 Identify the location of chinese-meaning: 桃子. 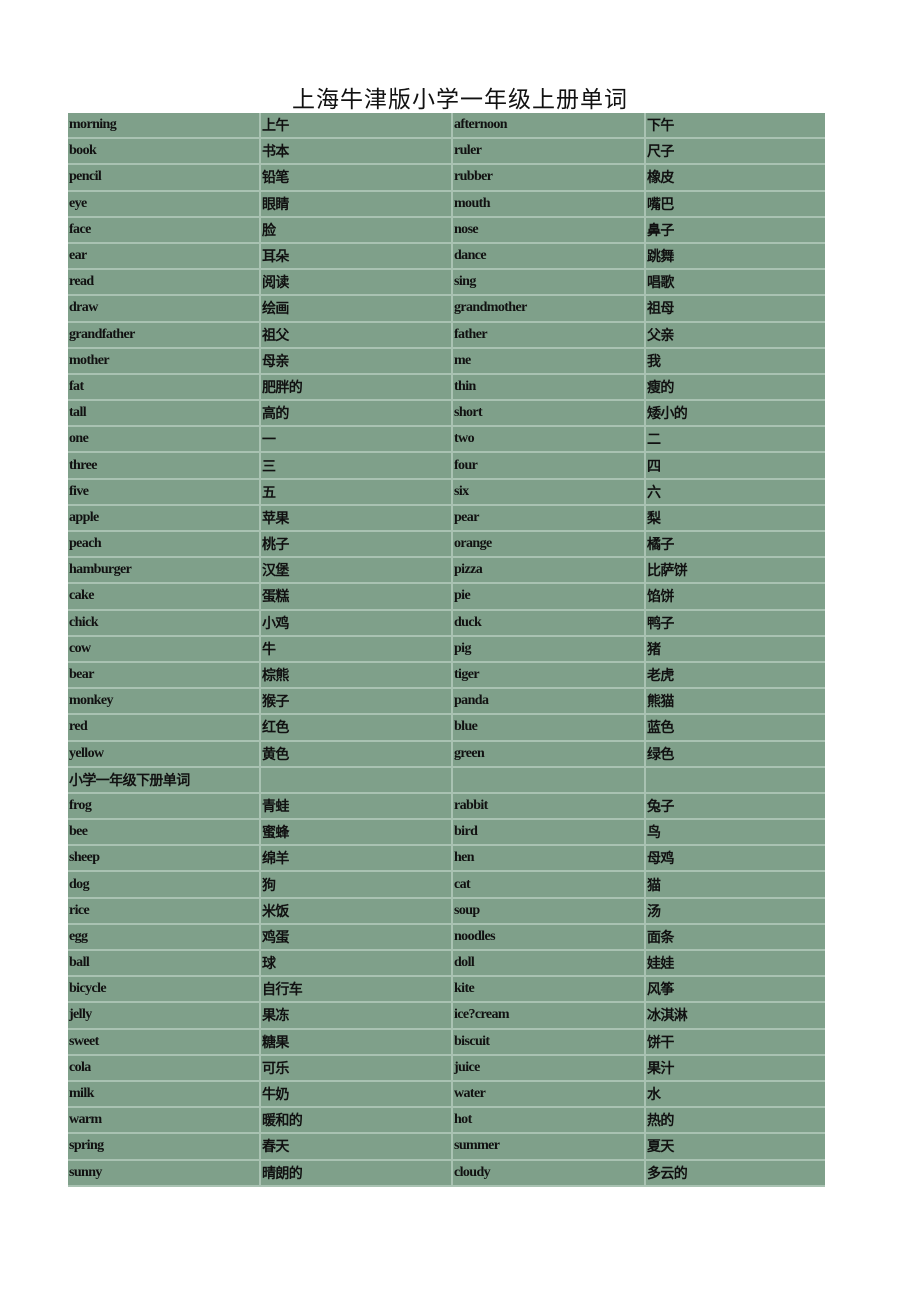
(356, 545).